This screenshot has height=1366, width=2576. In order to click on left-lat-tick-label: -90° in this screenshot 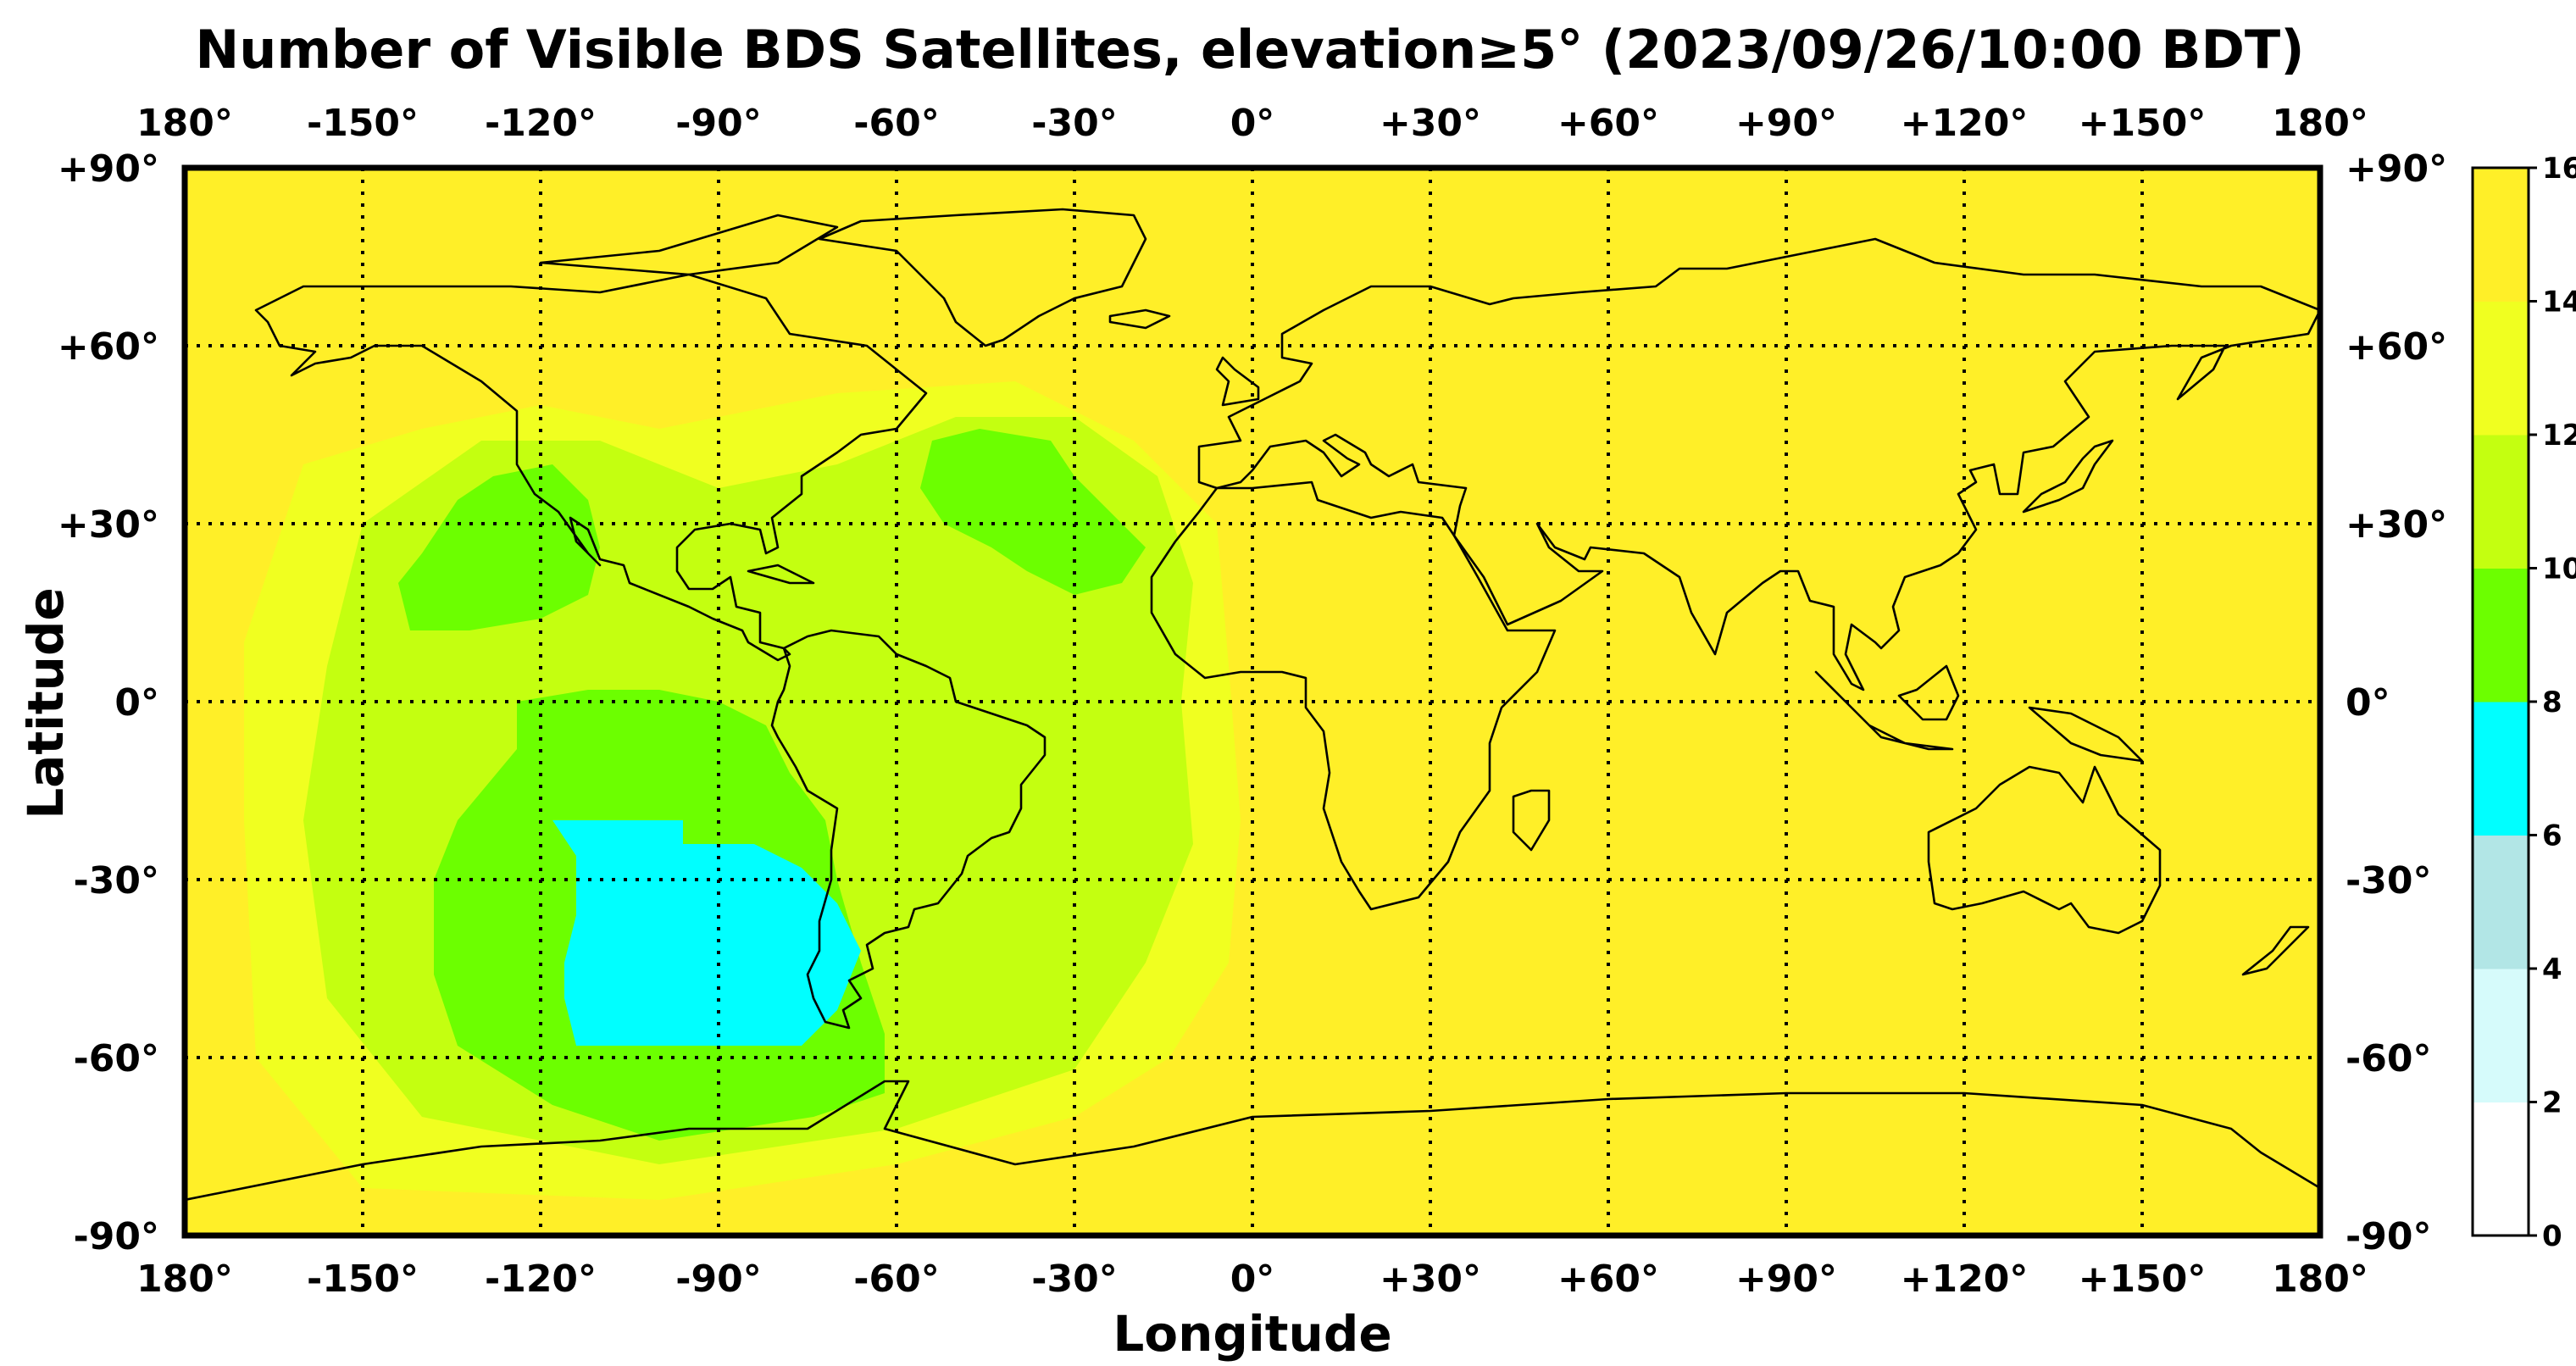, I will do `click(117, 1236)`.